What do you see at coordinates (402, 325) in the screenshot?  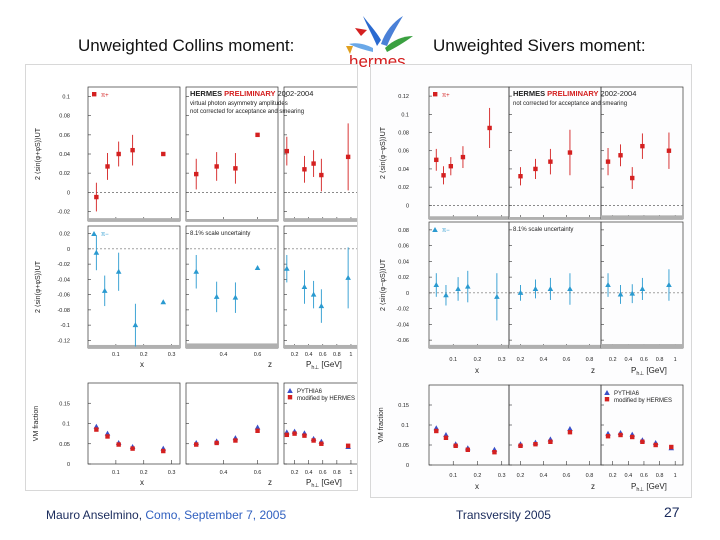 I see `y-tick-label: -0.04` at bounding box center [402, 325].